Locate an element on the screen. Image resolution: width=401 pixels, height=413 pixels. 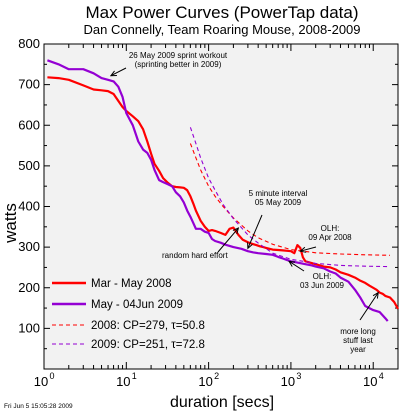
annotation-2: OLH: 09 Apr 2008 is located at coordinates (325, 238).